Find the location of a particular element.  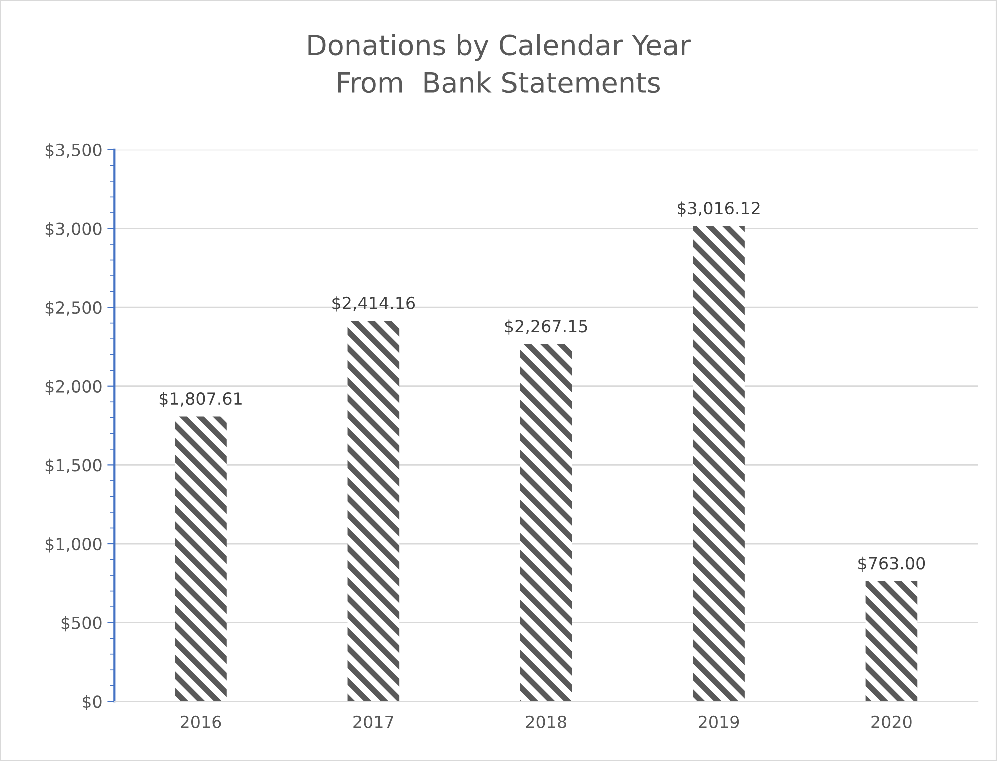

y-tick-label: $0 is located at coordinates (92, 702).